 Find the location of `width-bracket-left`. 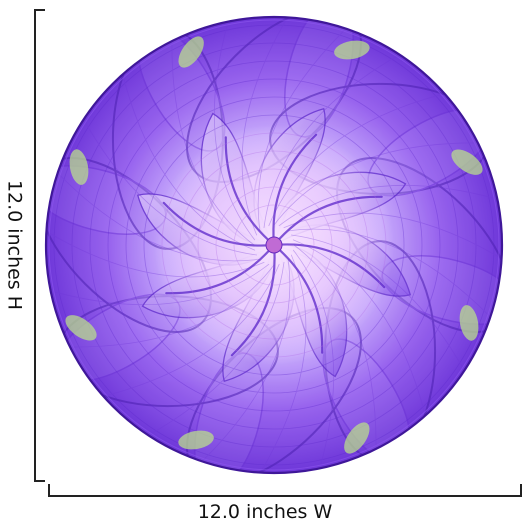

width-bracket-left is located at coordinates (49, 490).